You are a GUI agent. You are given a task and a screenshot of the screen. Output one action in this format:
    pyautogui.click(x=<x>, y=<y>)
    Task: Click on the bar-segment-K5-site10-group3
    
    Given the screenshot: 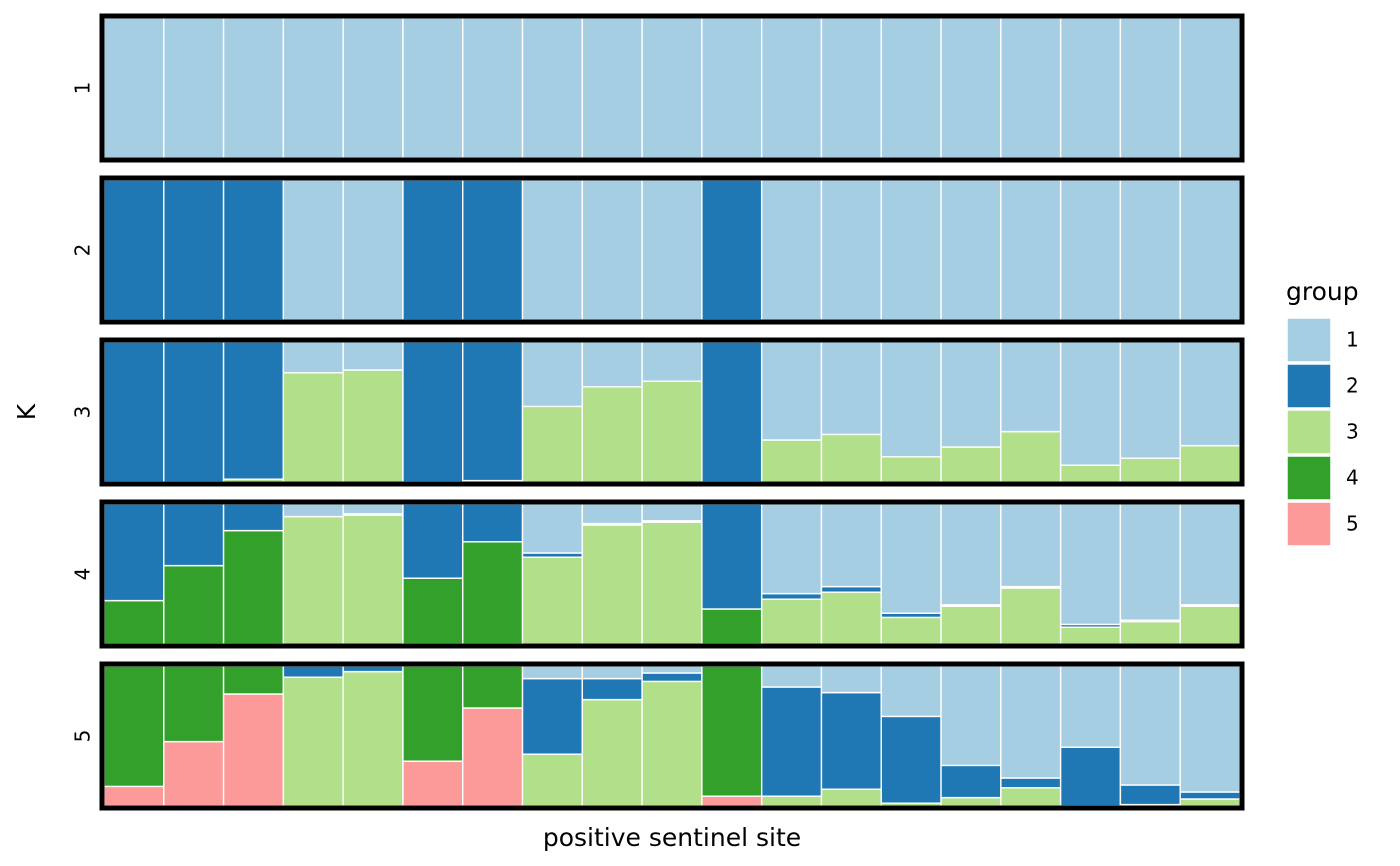 What is the action you would take?
    pyautogui.click(x=672, y=743)
    